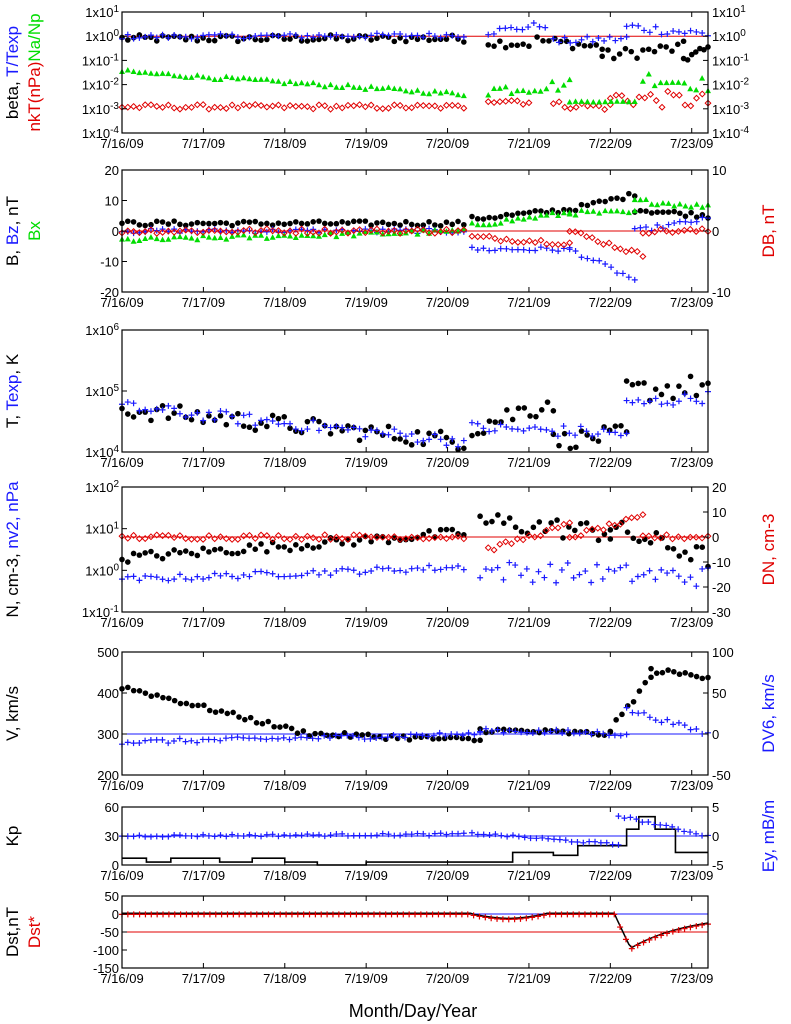 The image size is (791, 1024). I want to click on y-tick-label: 1x10⁶, so click(102, 330).